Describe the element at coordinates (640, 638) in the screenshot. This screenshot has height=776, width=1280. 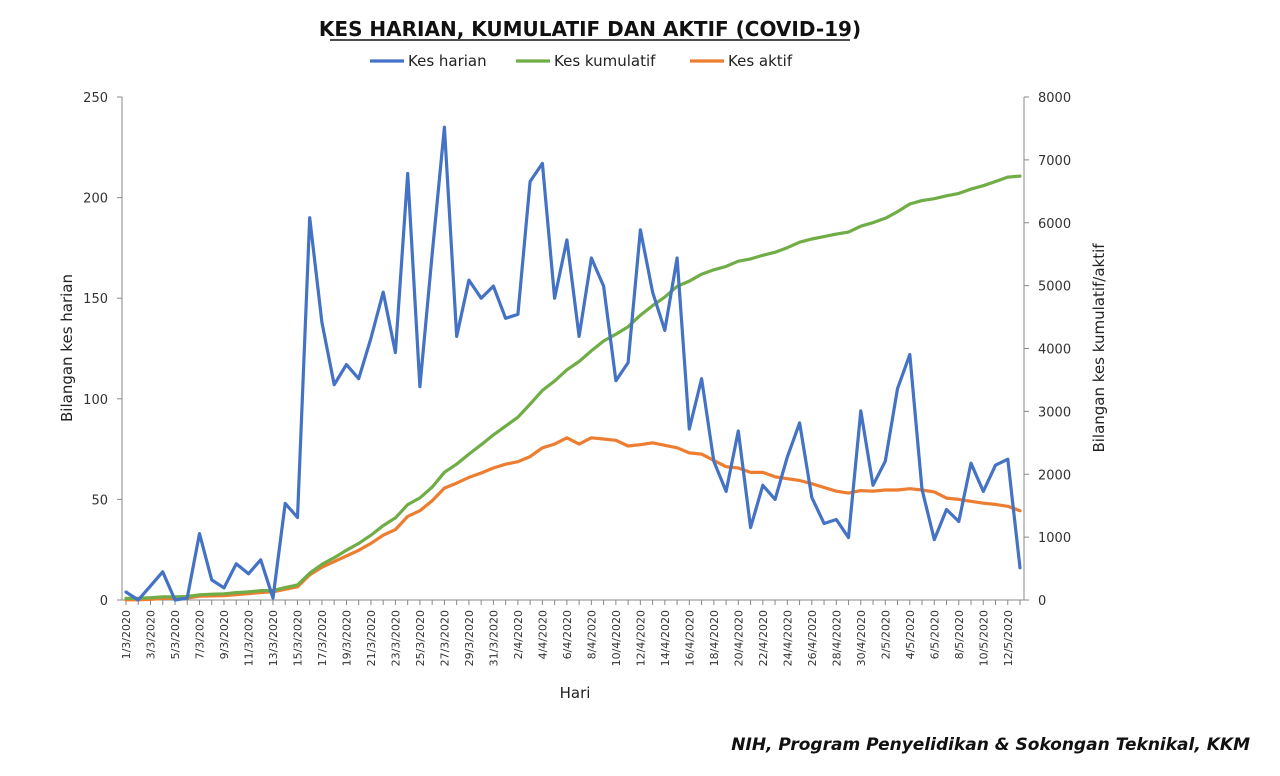
I see `x-tick-label: 12/4/2020` at that location.